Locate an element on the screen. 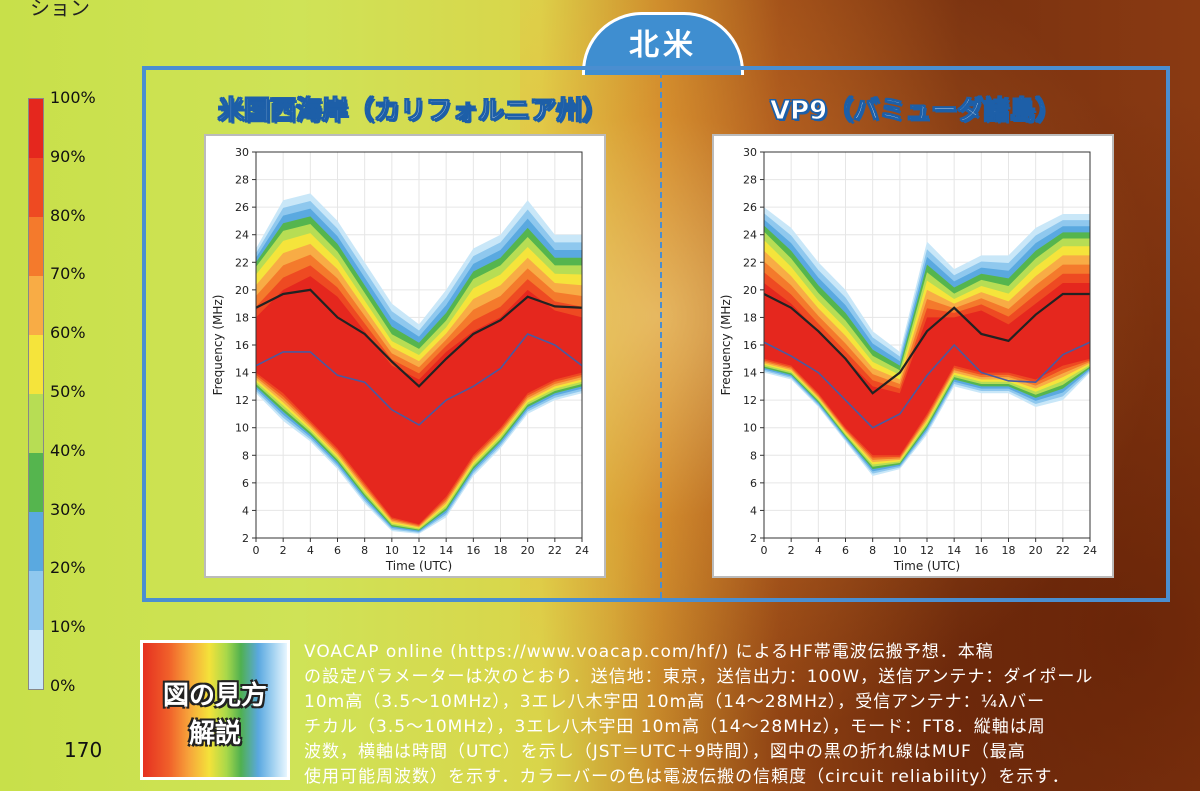 Image resolution: width=1200 pixels, height=791 pixels. region-tab: 北米 is located at coordinates (663, 43).